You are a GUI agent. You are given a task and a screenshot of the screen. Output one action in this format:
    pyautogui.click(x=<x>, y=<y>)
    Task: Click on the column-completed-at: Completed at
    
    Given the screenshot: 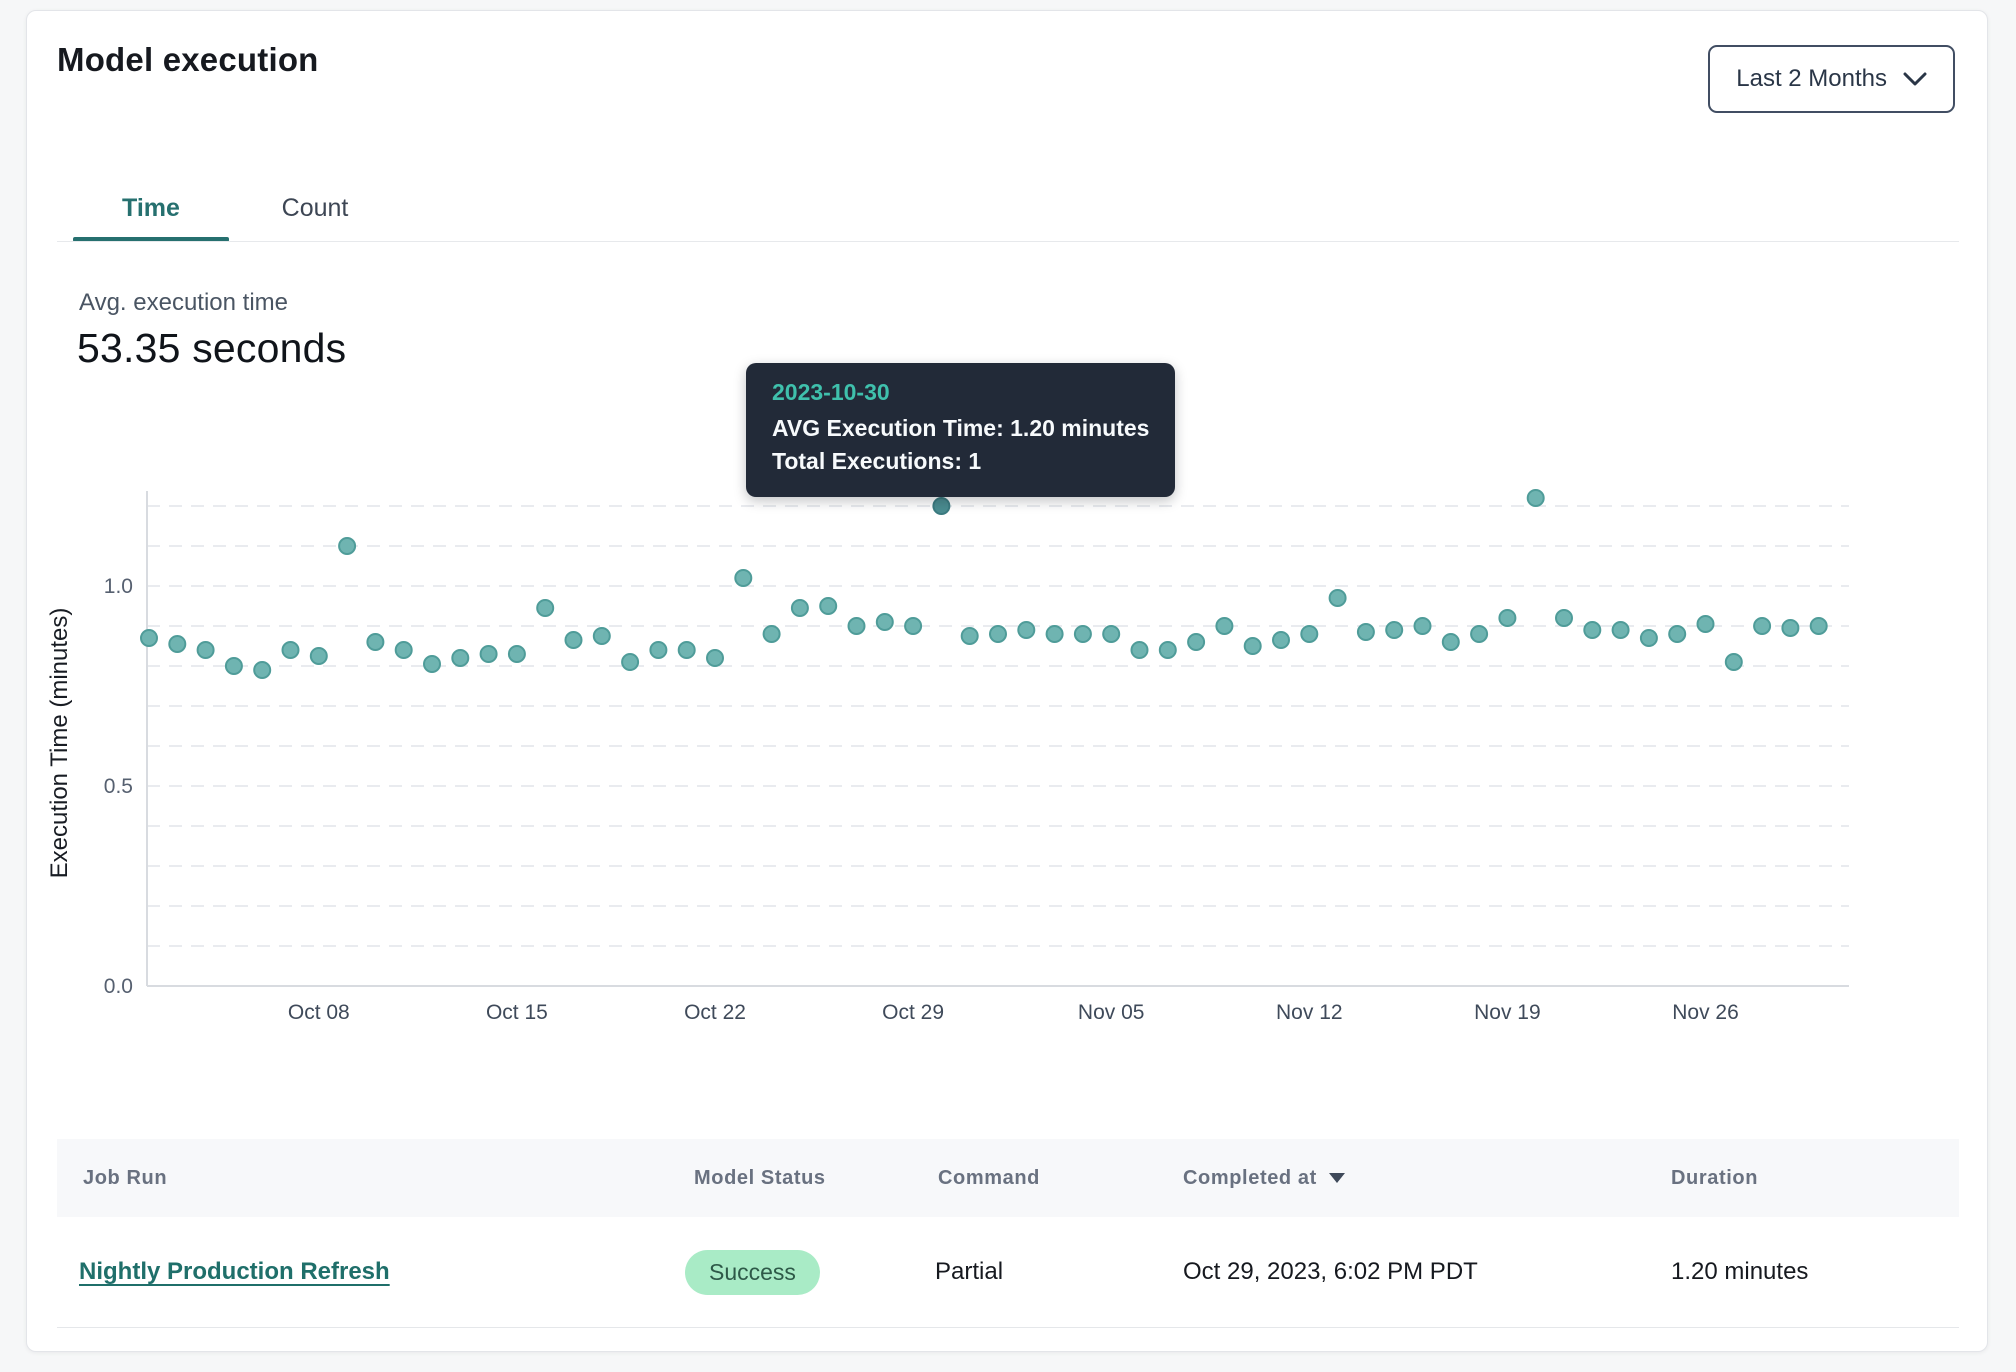 What is the action you would take?
    pyautogui.click(x=1264, y=1178)
    